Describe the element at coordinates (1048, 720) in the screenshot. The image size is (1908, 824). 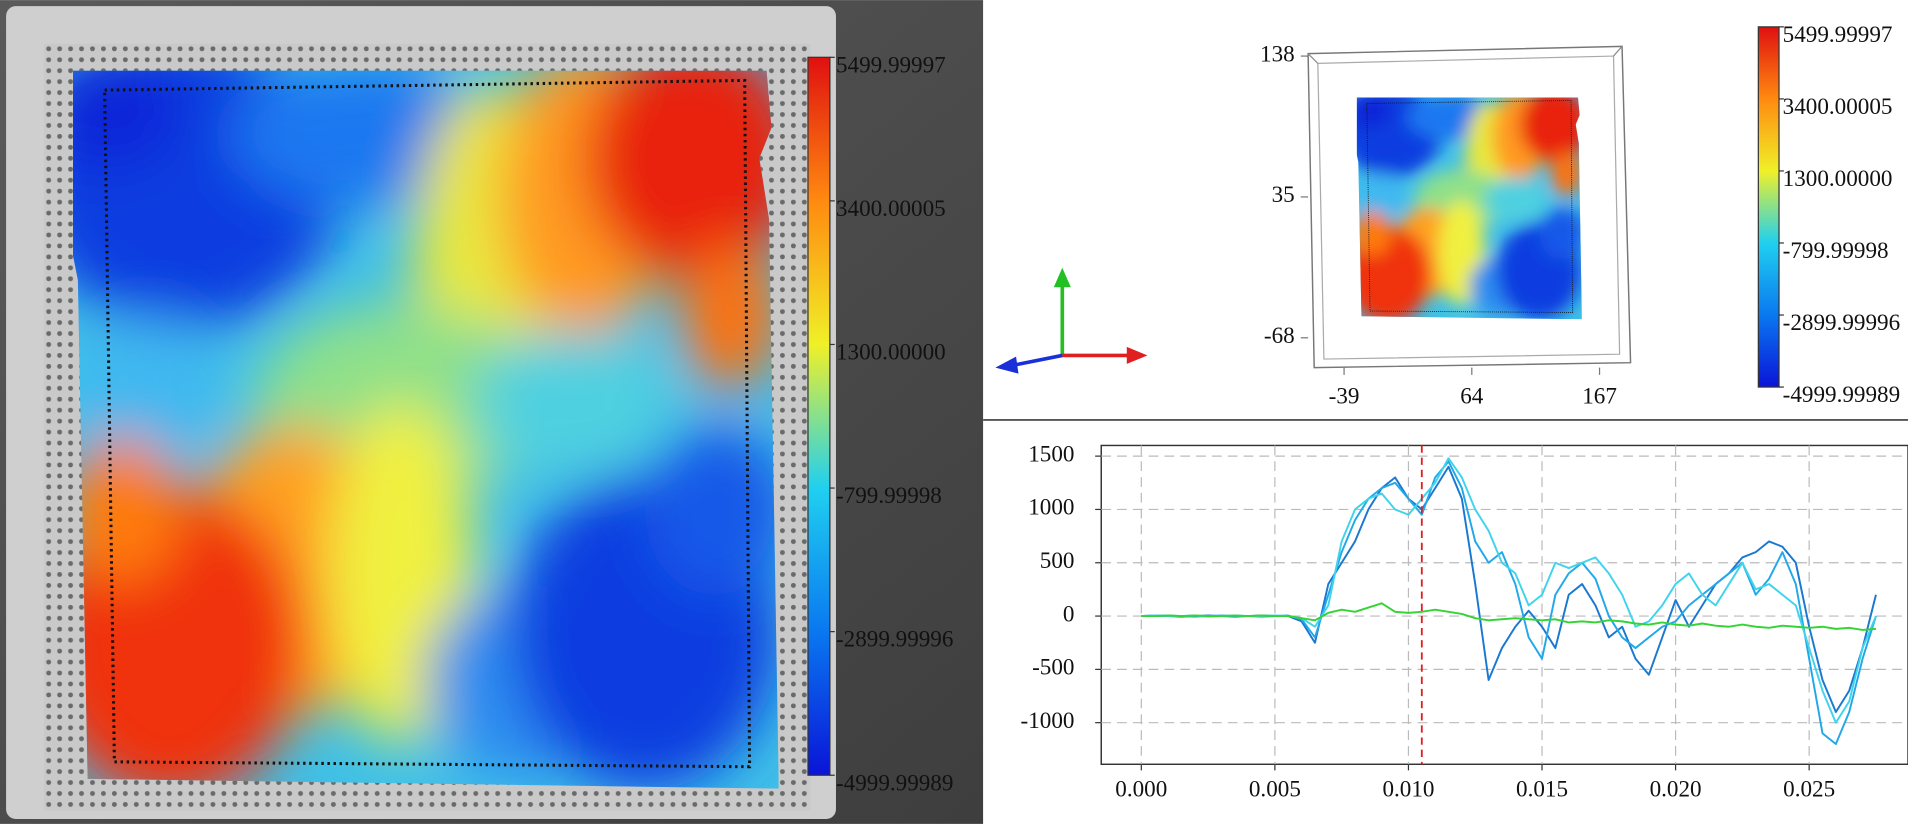
I see `y-tick-label: -1000` at that location.